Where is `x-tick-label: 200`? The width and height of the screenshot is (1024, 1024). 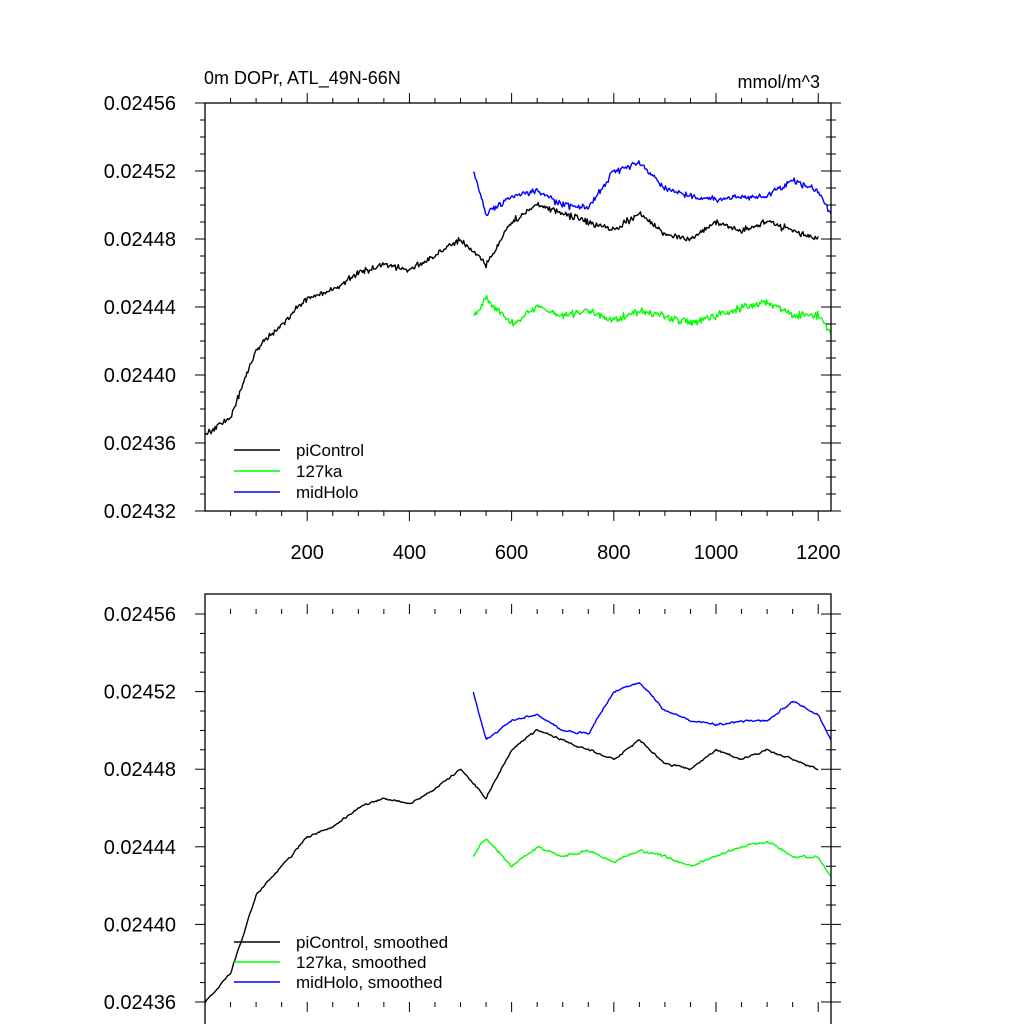
x-tick-label: 200 is located at coordinates (307, 553).